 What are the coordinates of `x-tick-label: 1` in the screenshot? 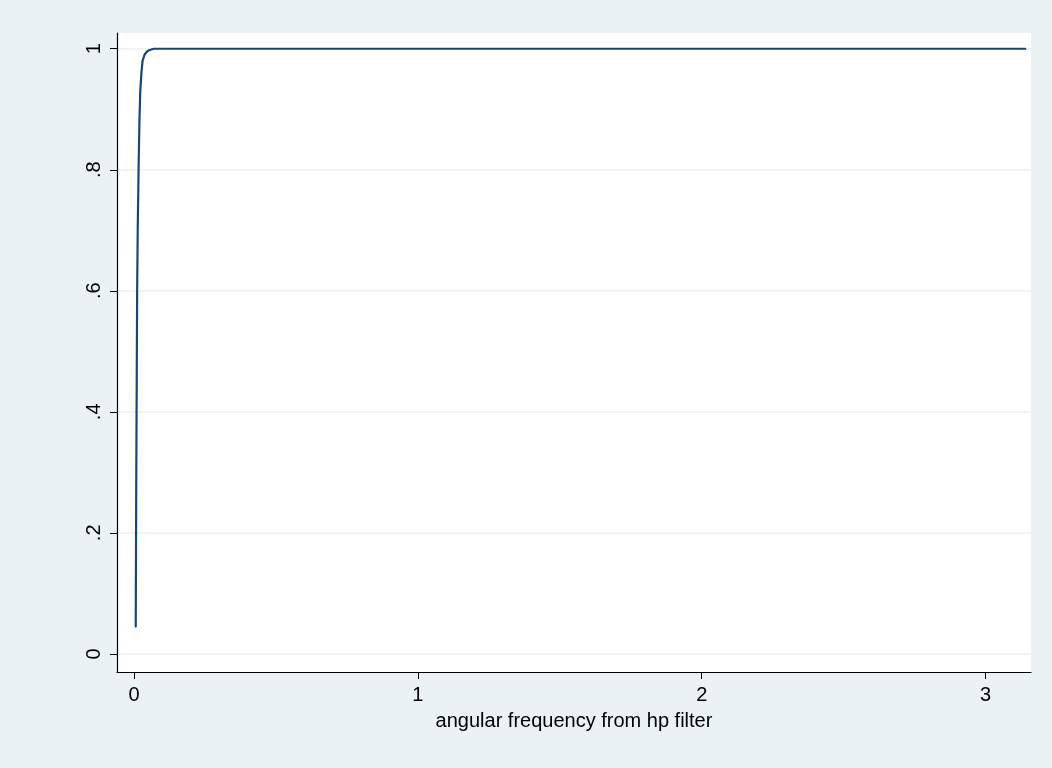 It's located at (418, 694).